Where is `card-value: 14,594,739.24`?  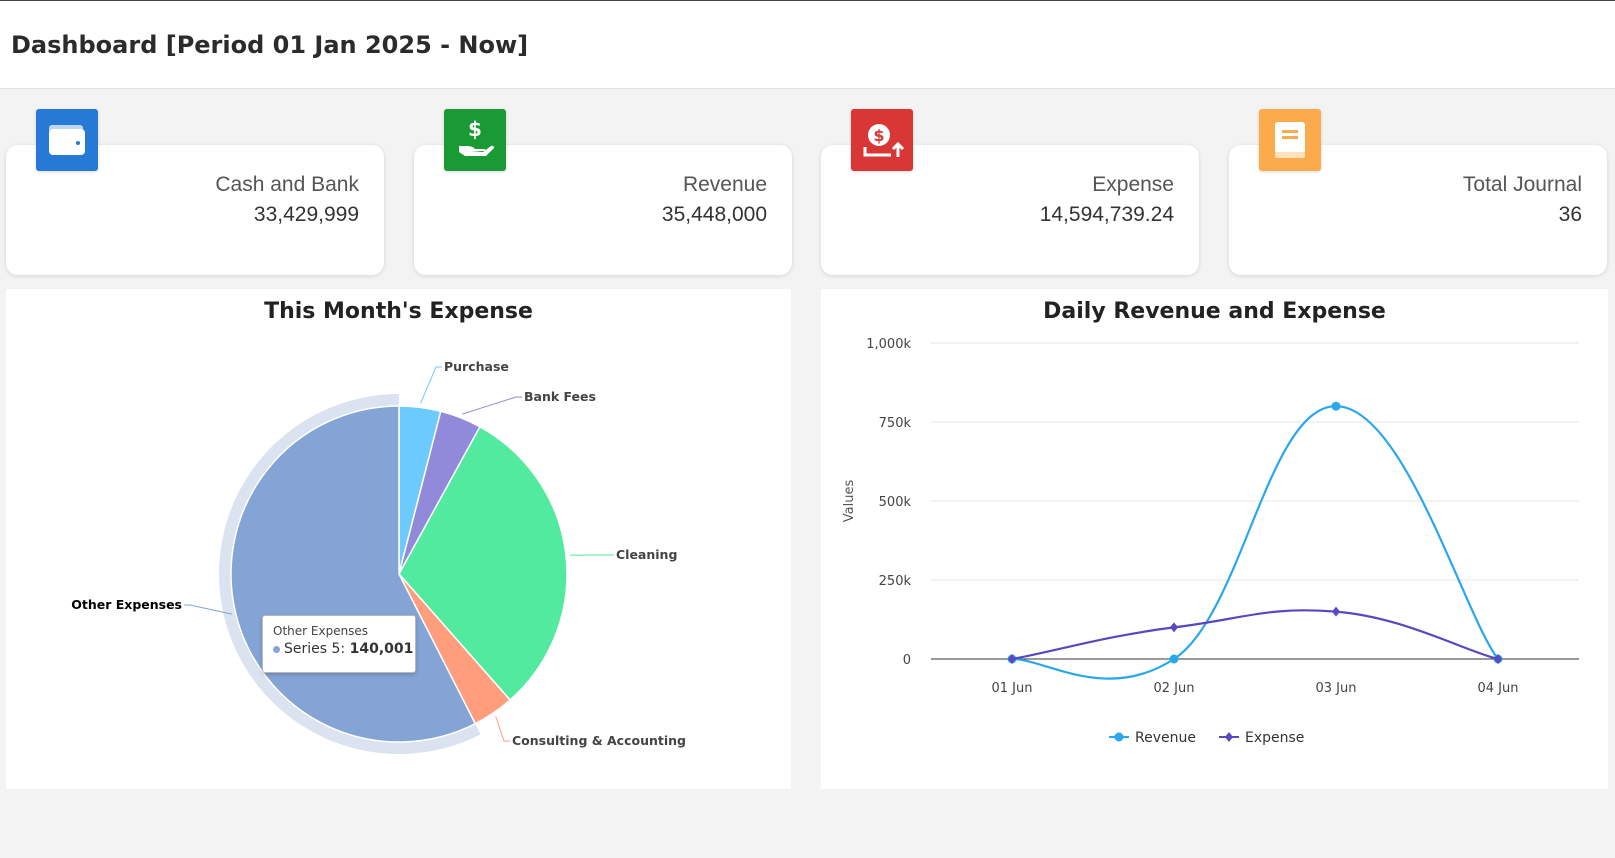
card-value: 14,594,739.24 is located at coordinates (1106, 214).